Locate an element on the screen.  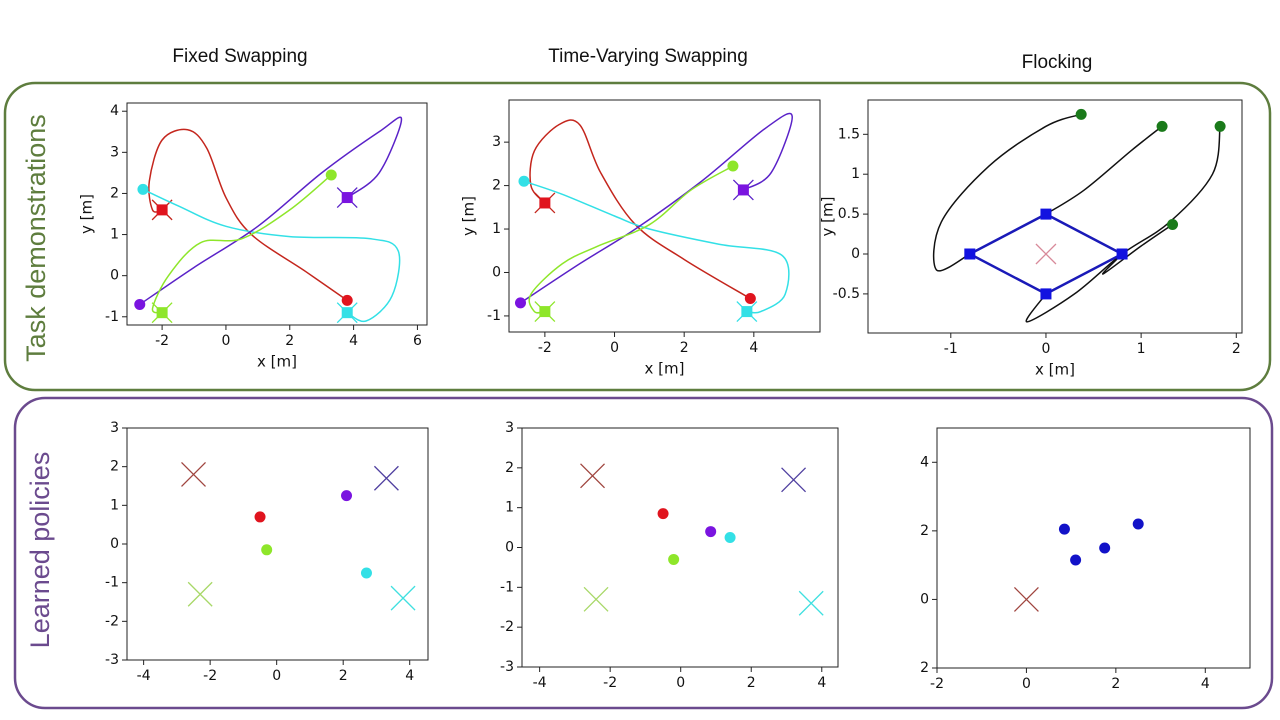
chart-title: Flocking is located at coordinates (1057, 62).